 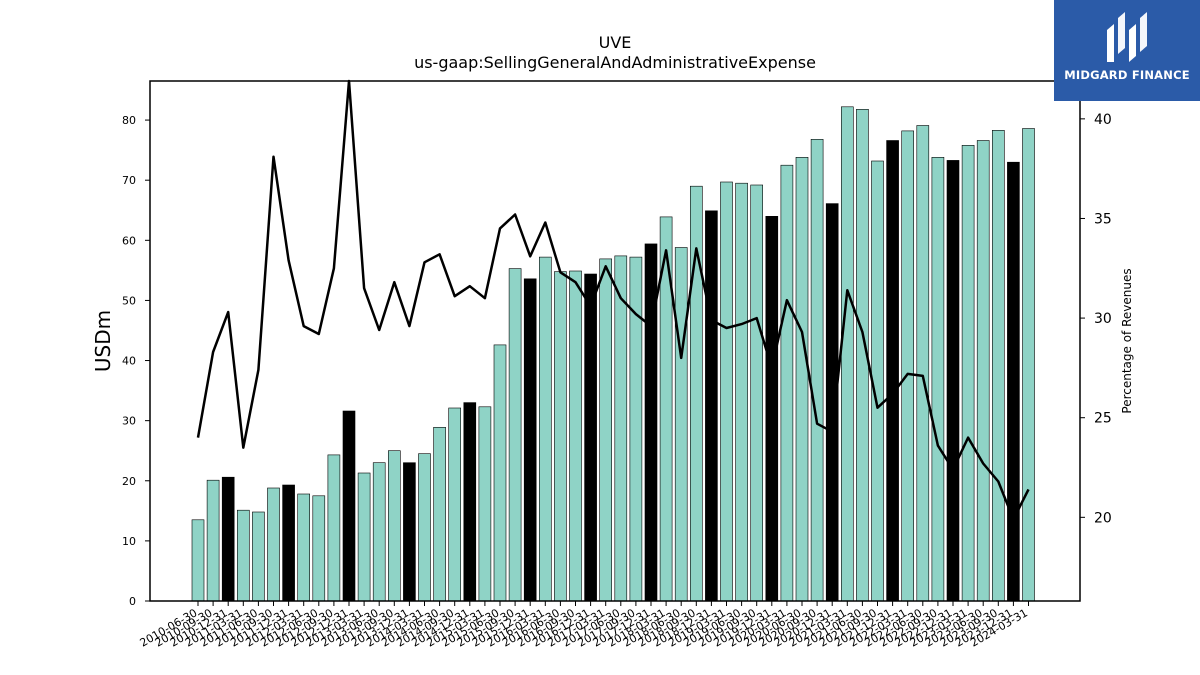 I want to click on y2-tick-label: 40, so click(x=1103, y=120).